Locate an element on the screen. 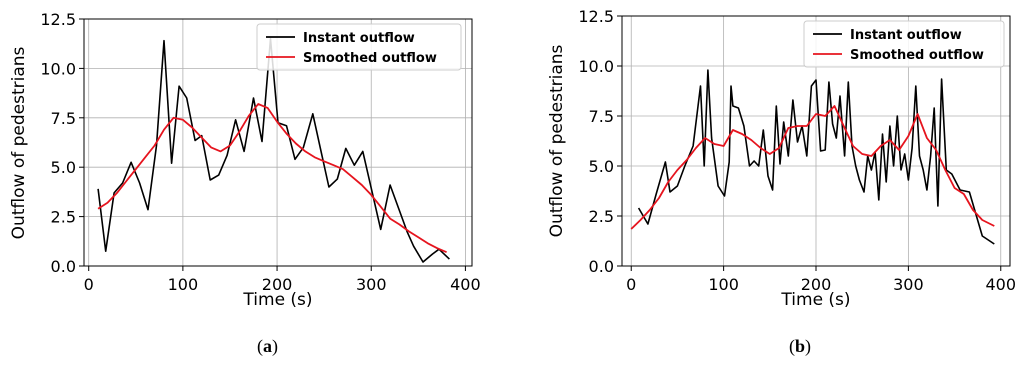 The image size is (1026, 372). subfigure-caption-b: (b) is located at coordinates (800, 346).